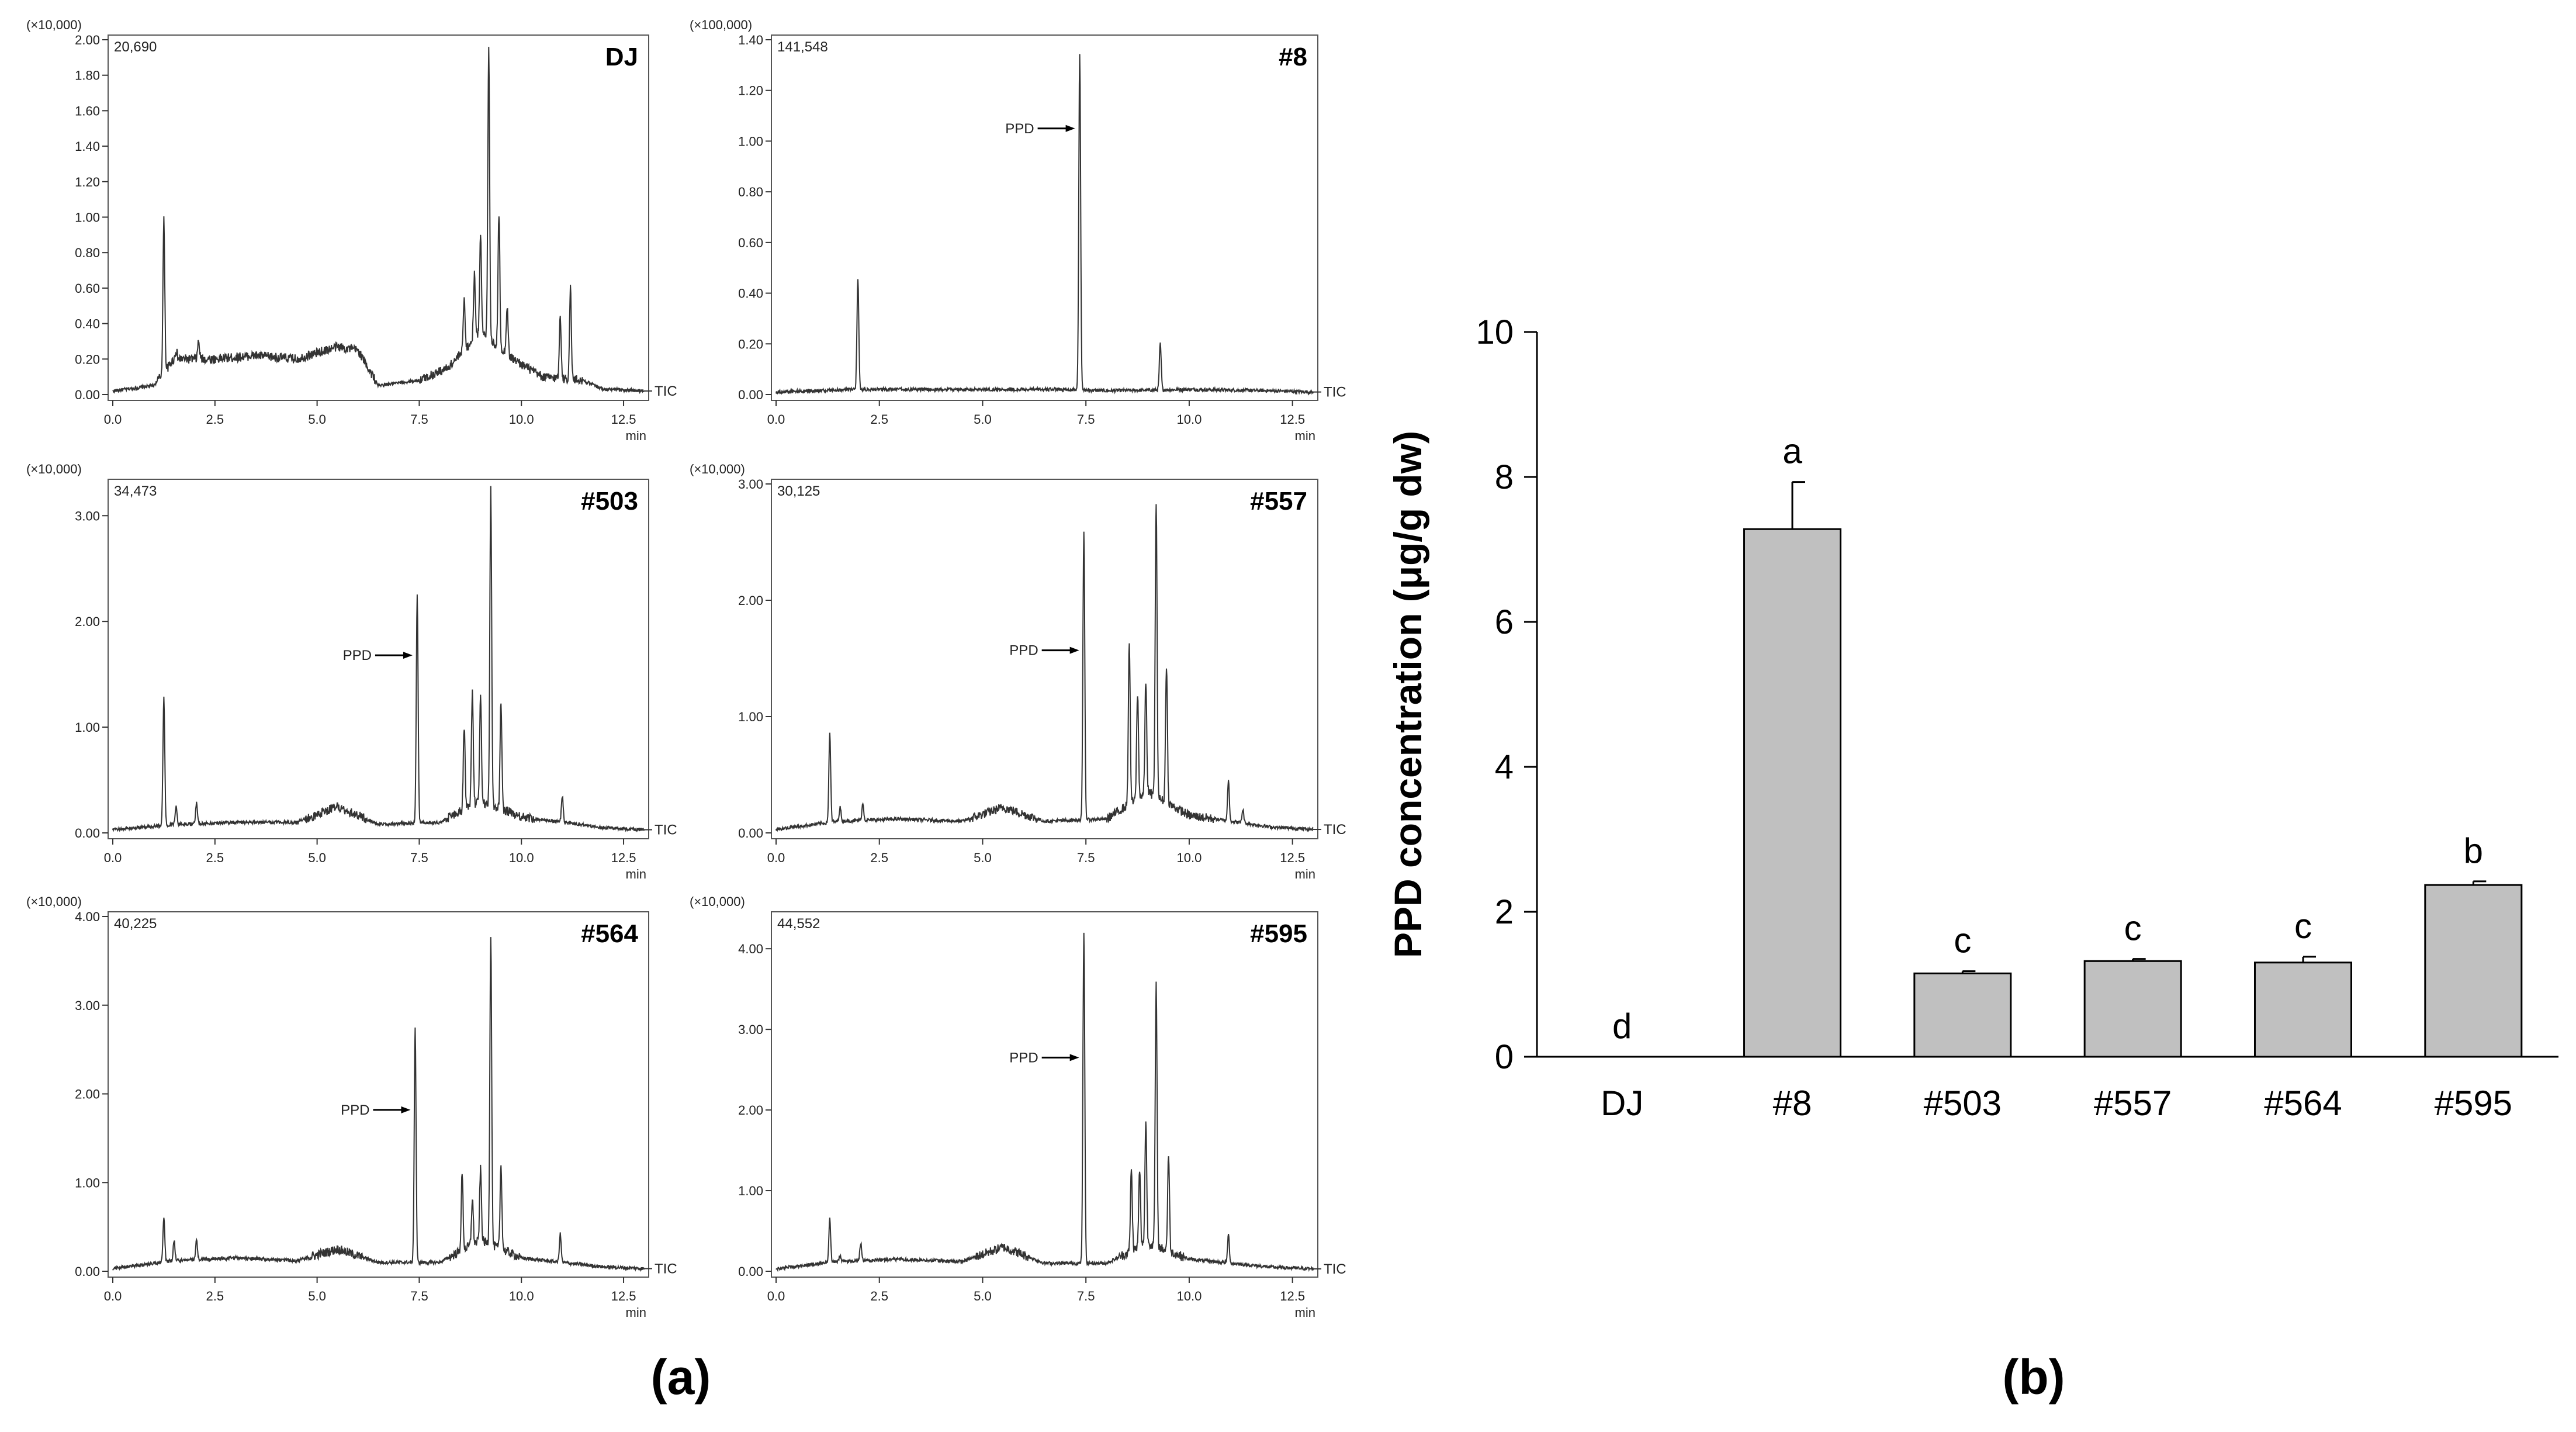 Image resolution: width=2576 pixels, height=1432 pixels. I want to click on y-tick-label: 0.60, so click(88, 288).